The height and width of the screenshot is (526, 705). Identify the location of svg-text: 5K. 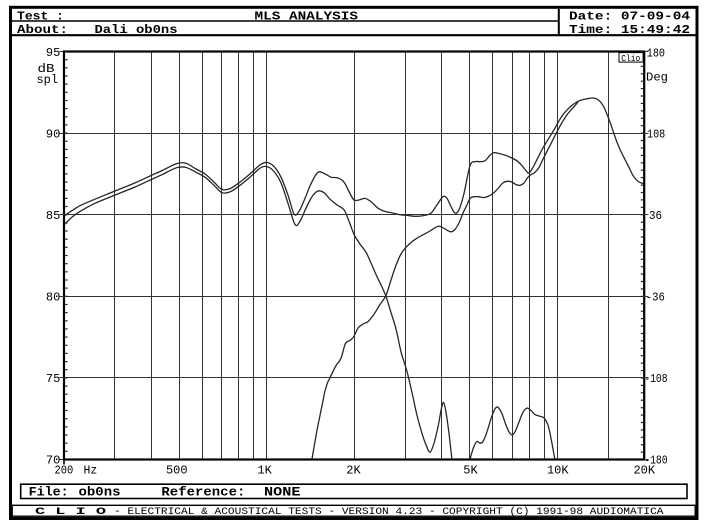
(470, 471).